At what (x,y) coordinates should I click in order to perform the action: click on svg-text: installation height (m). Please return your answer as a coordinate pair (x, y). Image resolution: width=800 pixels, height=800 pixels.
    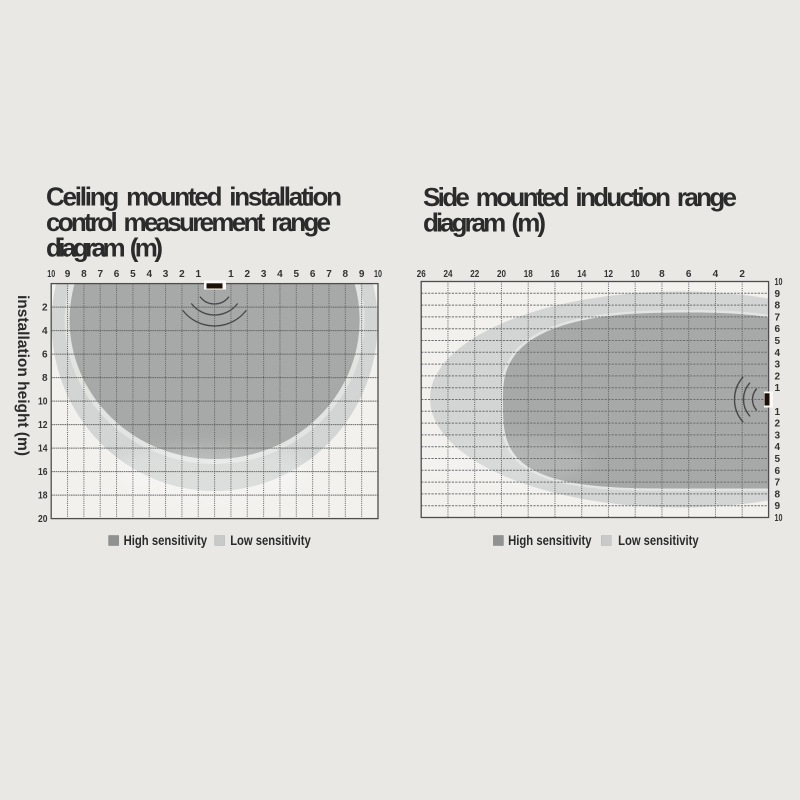
    Looking at the image, I should click on (22, 375).